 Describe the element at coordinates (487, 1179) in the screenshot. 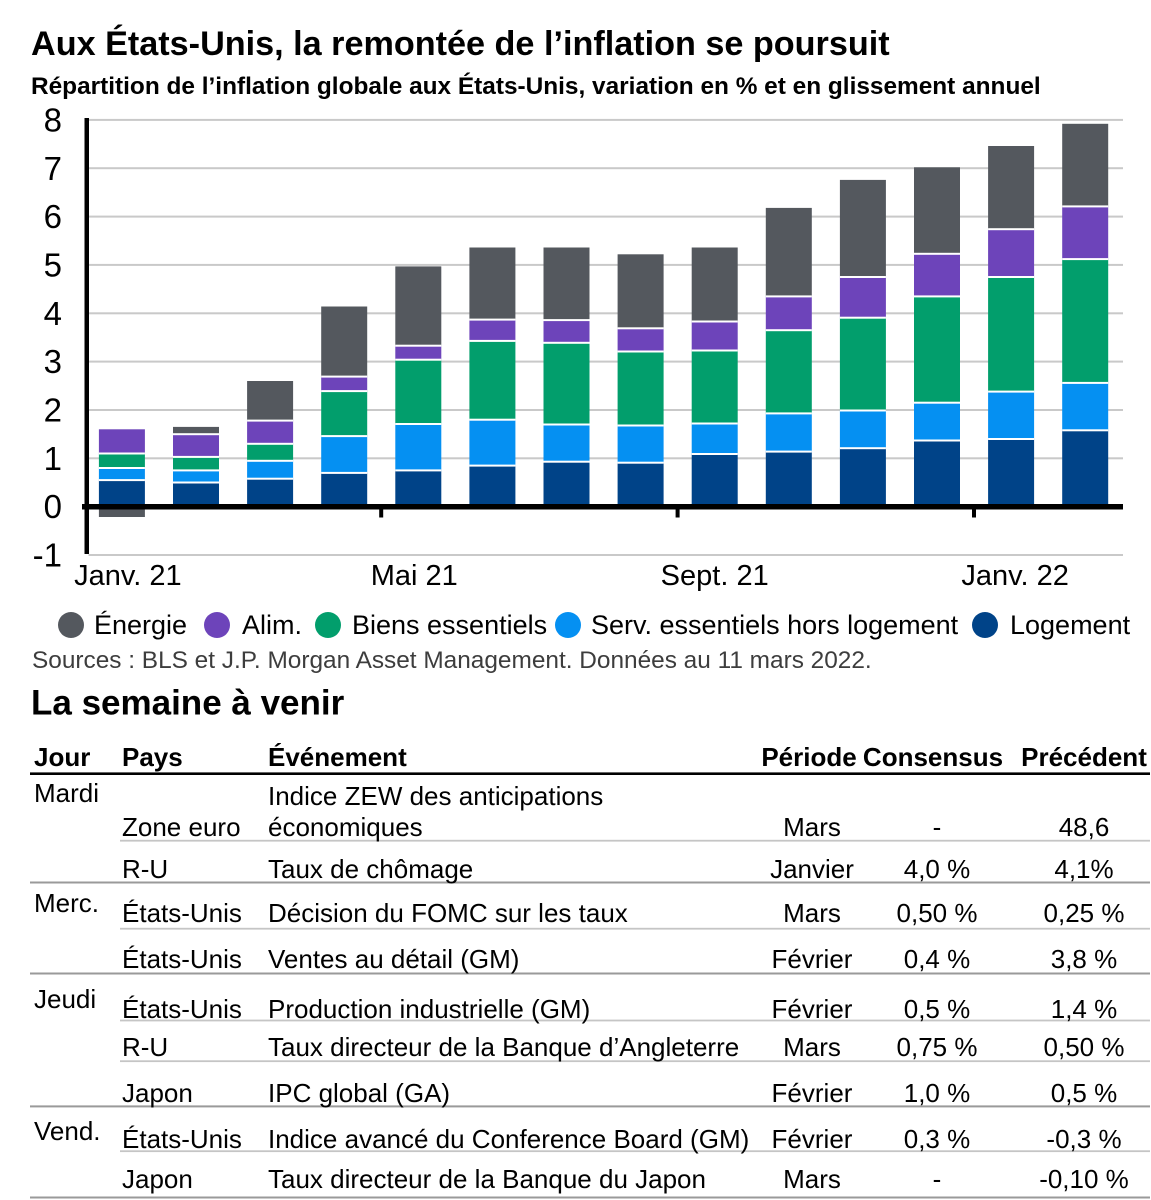

I see `svg-text:Taux directeur de la Banque du: Taux directeur de la Banque du Japon` at that location.